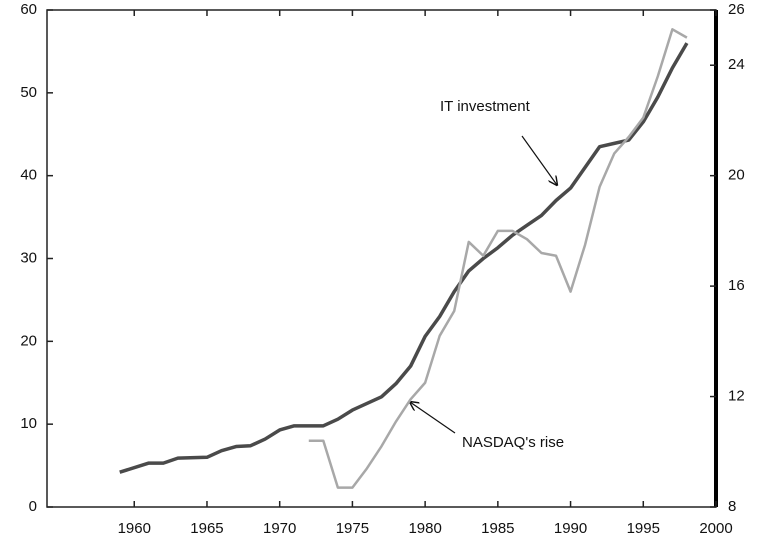  What do you see at coordinates (736, 396) in the screenshot?
I see `y2-tick-label: 12` at bounding box center [736, 396].